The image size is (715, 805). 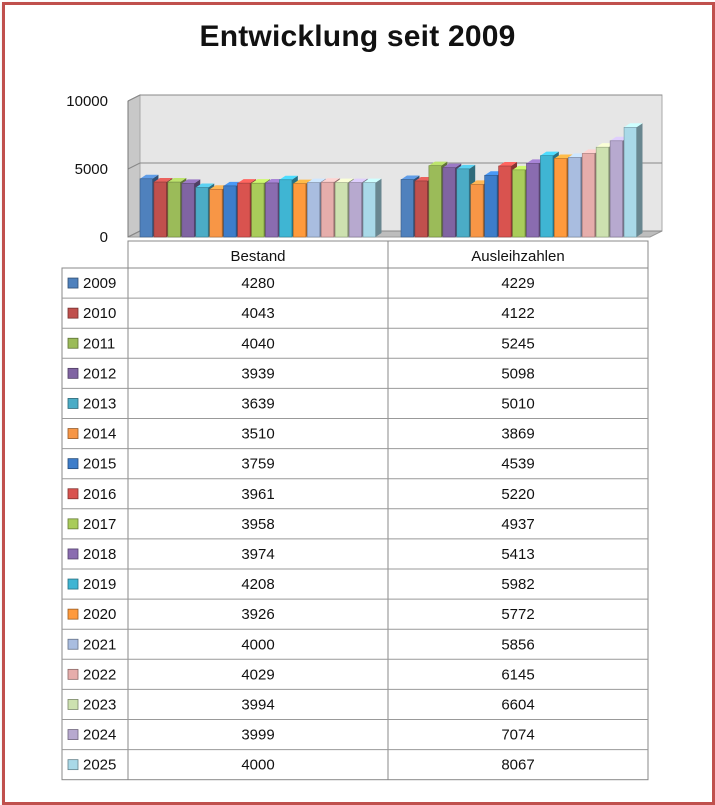 I want to click on data-label-2022-ausleihzahlen: 6145, so click(x=517, y=674).